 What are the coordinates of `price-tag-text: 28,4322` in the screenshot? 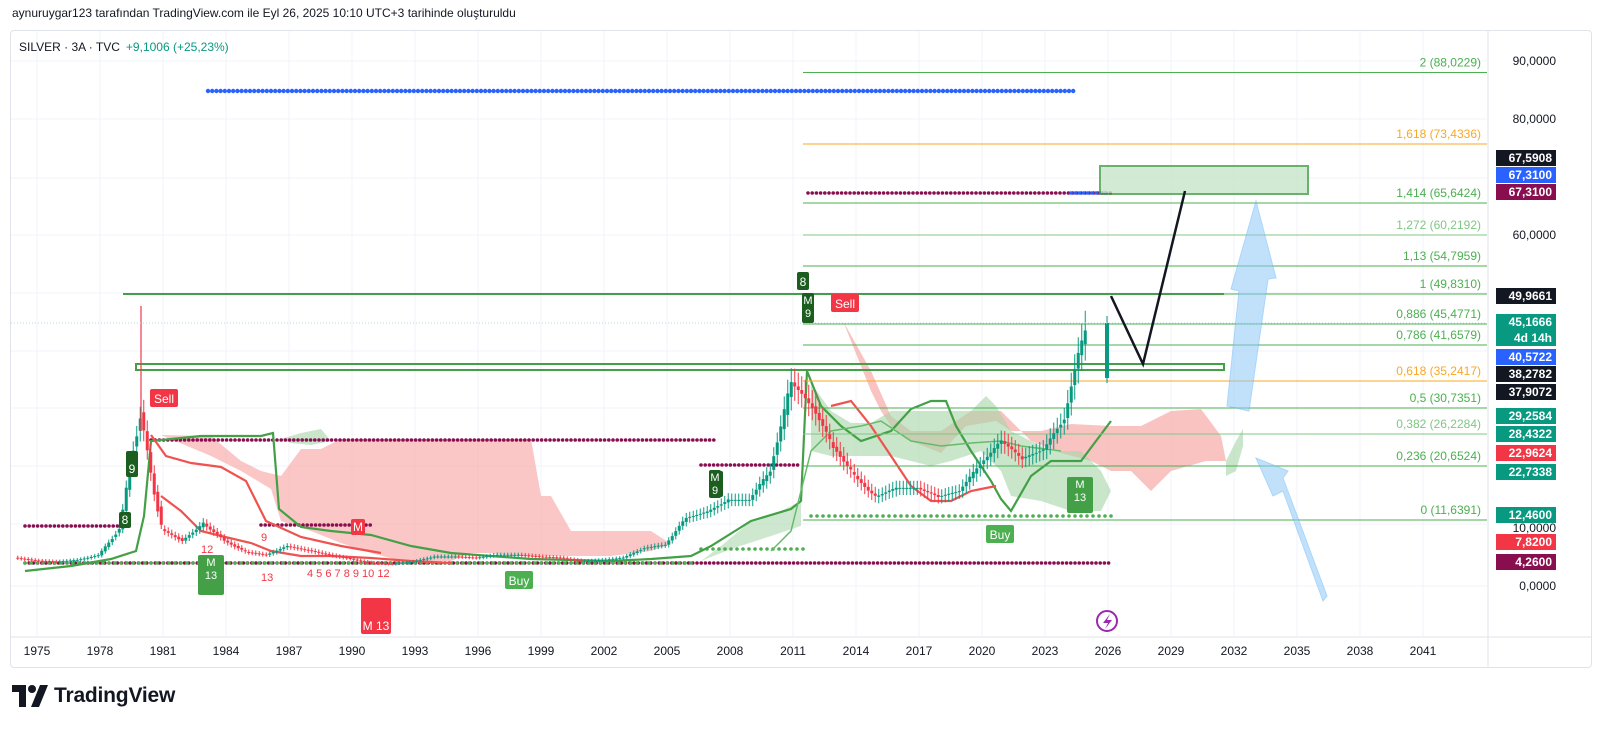 It's located at (1531, 434).